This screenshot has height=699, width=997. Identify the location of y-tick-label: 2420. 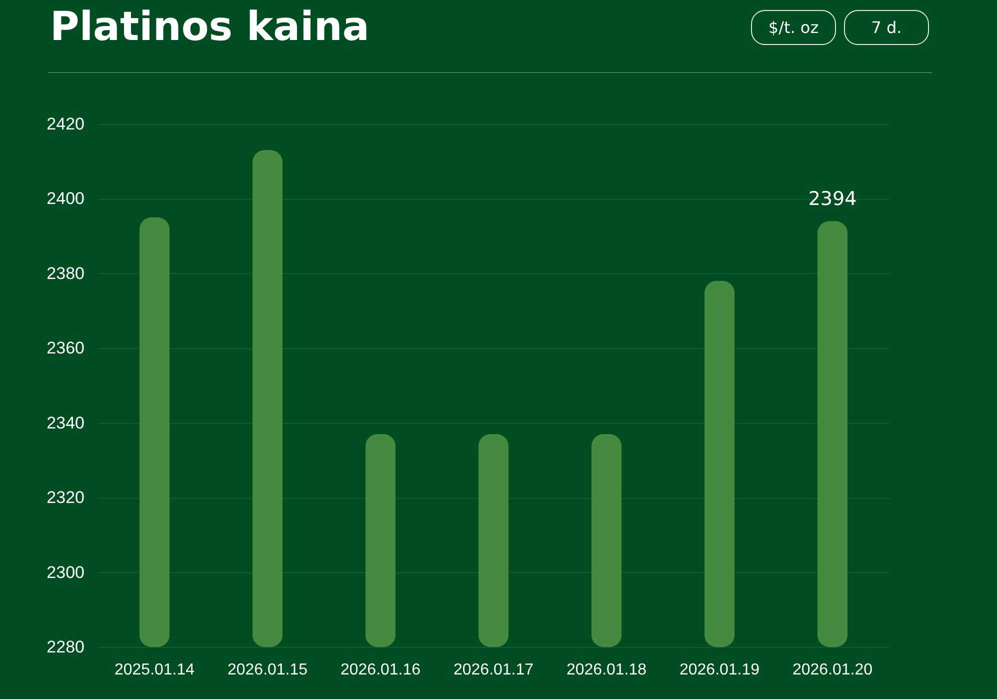
(65, 124).